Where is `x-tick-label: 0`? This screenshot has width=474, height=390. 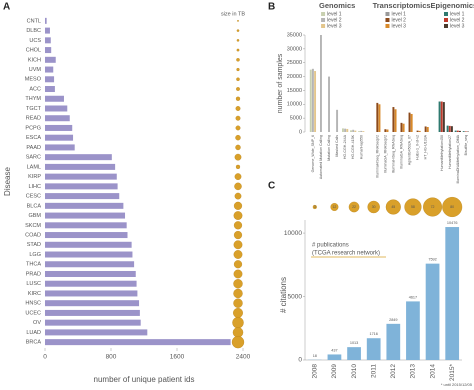
x-tick-label: 0 is located at coordinates (45, 357).